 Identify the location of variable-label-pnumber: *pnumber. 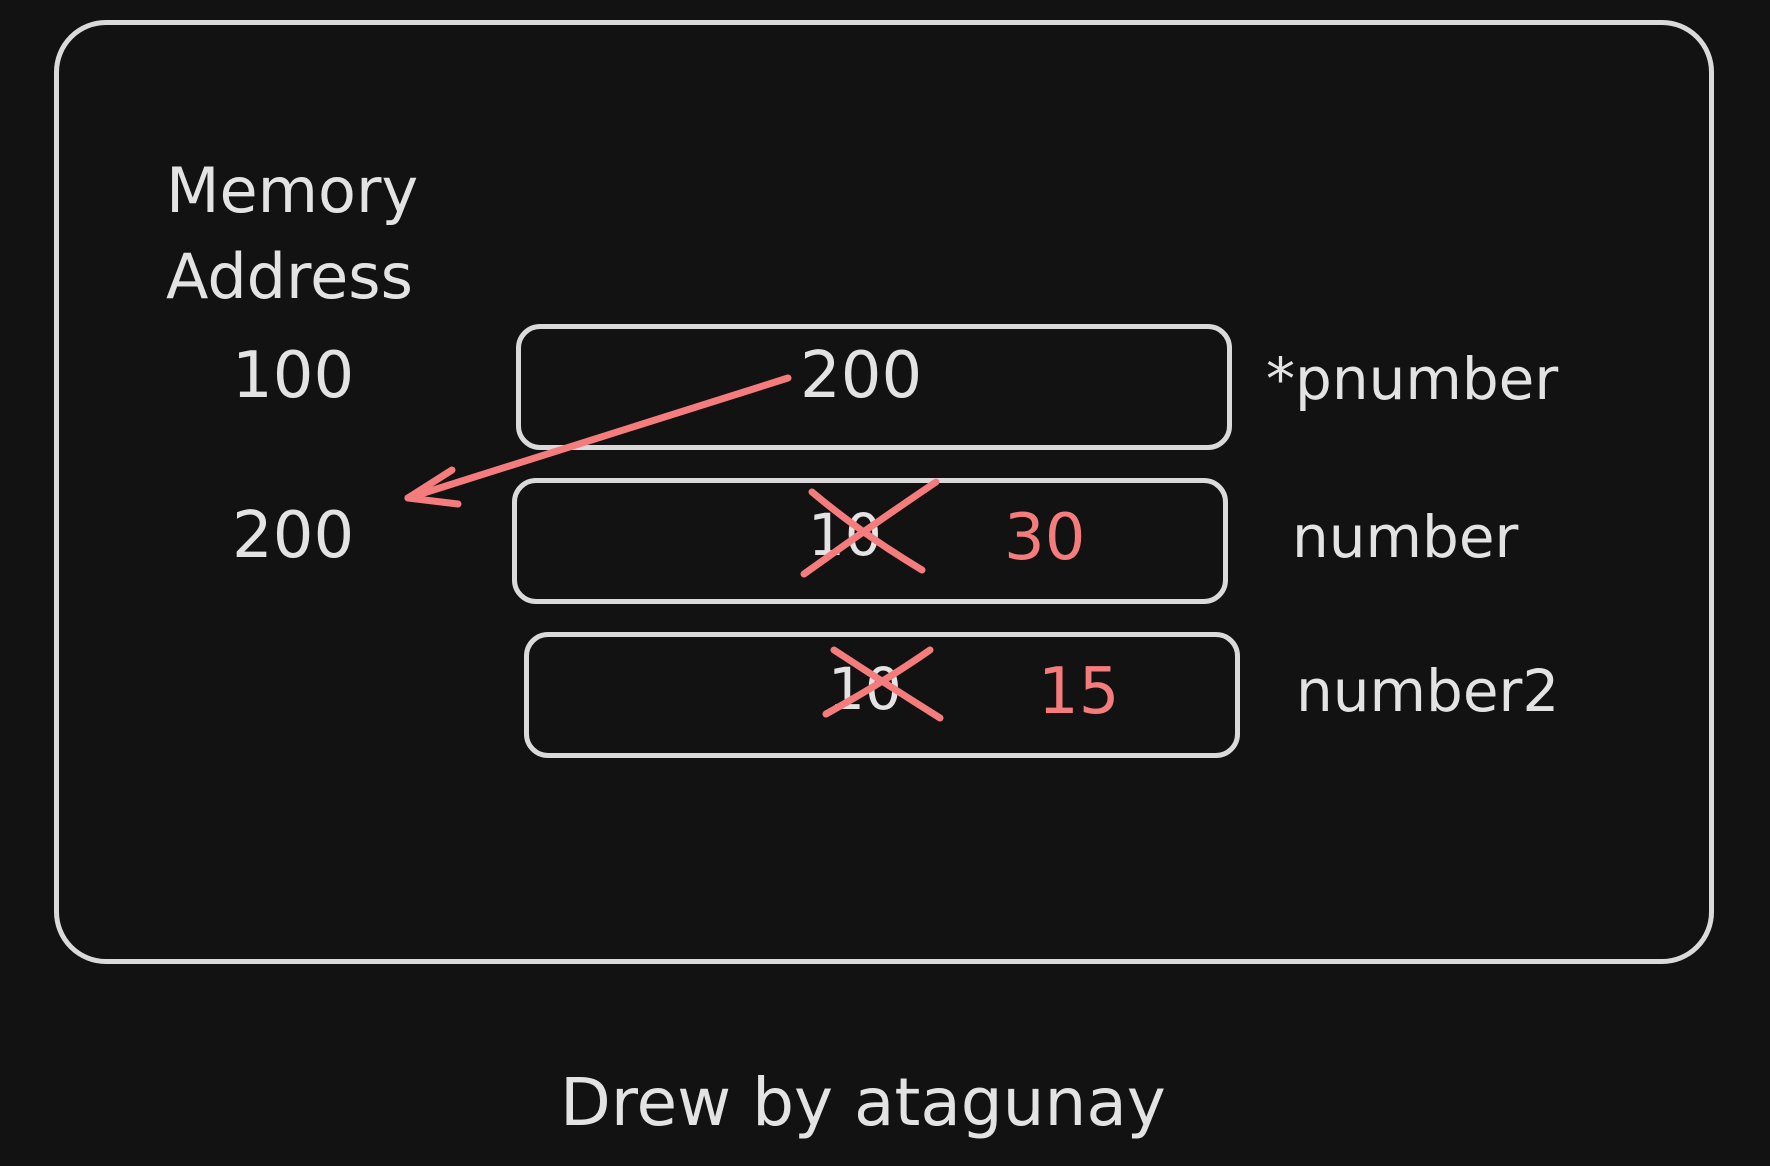
(1412, 379).